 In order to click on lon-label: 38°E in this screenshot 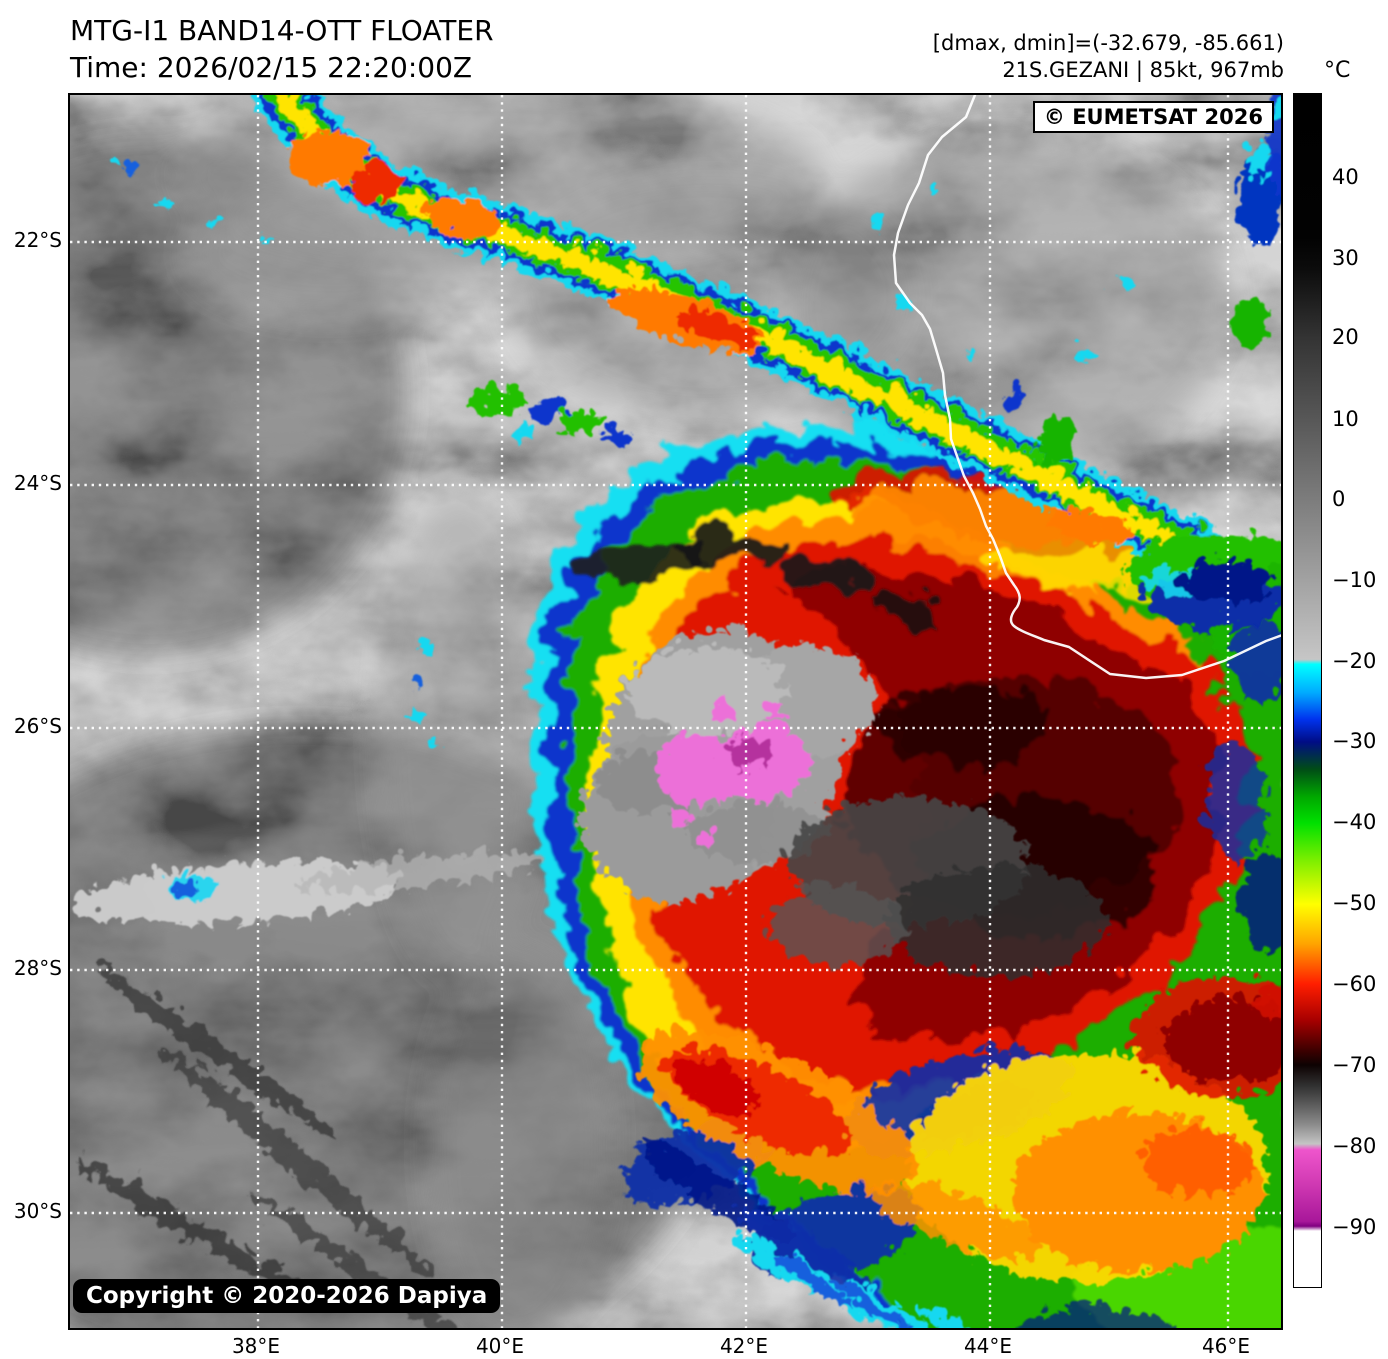, I will do `click(256, 1346)`.